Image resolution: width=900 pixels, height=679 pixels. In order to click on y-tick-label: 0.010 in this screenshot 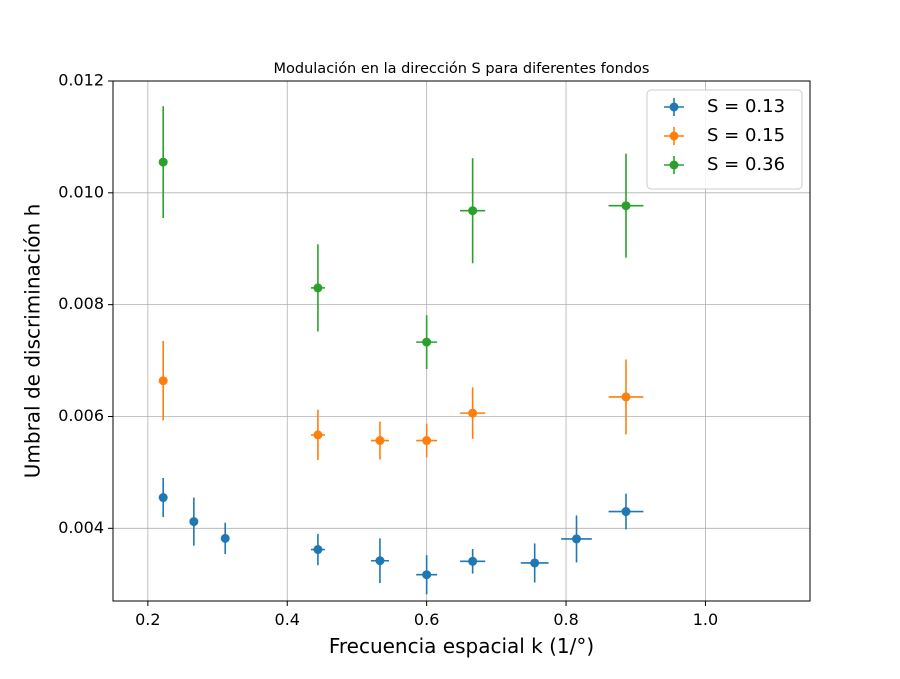, I will do `click(81, 191)`.